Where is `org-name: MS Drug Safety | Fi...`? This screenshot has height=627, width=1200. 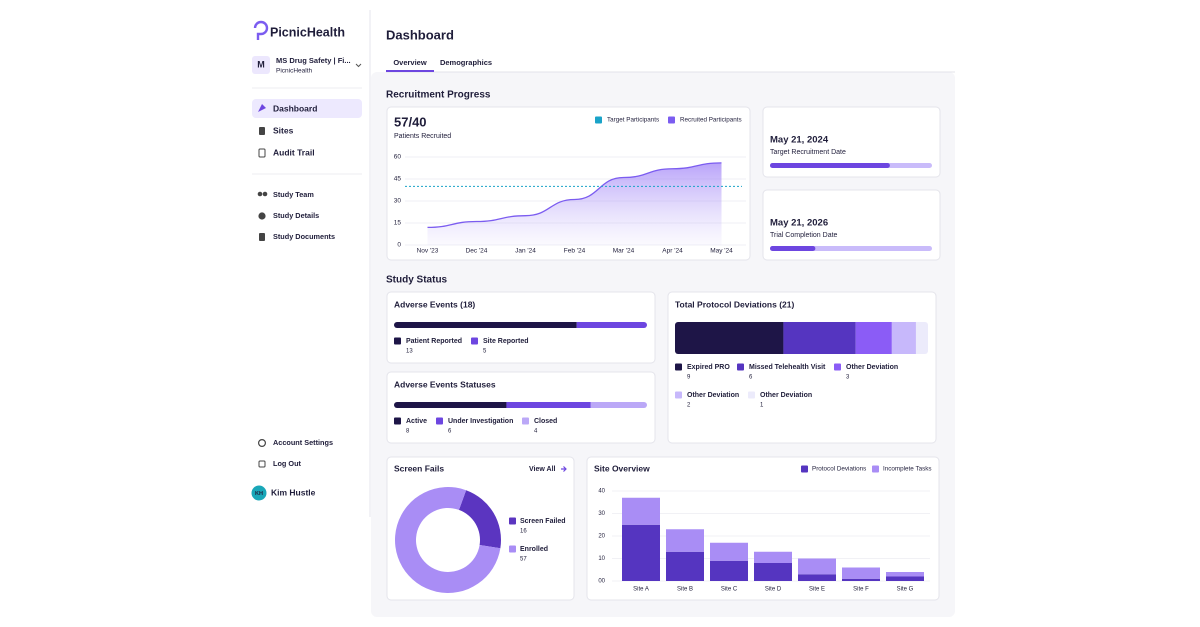 org-name: MS Drug Safety | Fi... is located at coordinates (313, 60).